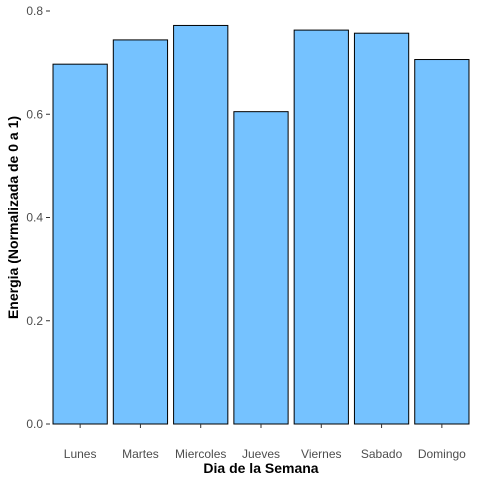  What do you see at coordinates (201, 224) in the screenshot?
I see `bar-miercoles` at bounding box center [201, 224].